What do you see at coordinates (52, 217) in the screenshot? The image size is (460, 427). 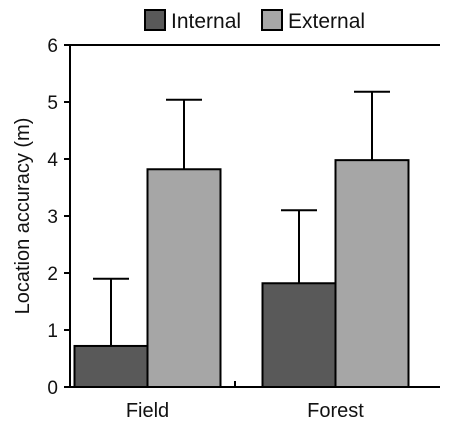 I see `y-tick-label: 3` at bounding box center [52, 217].